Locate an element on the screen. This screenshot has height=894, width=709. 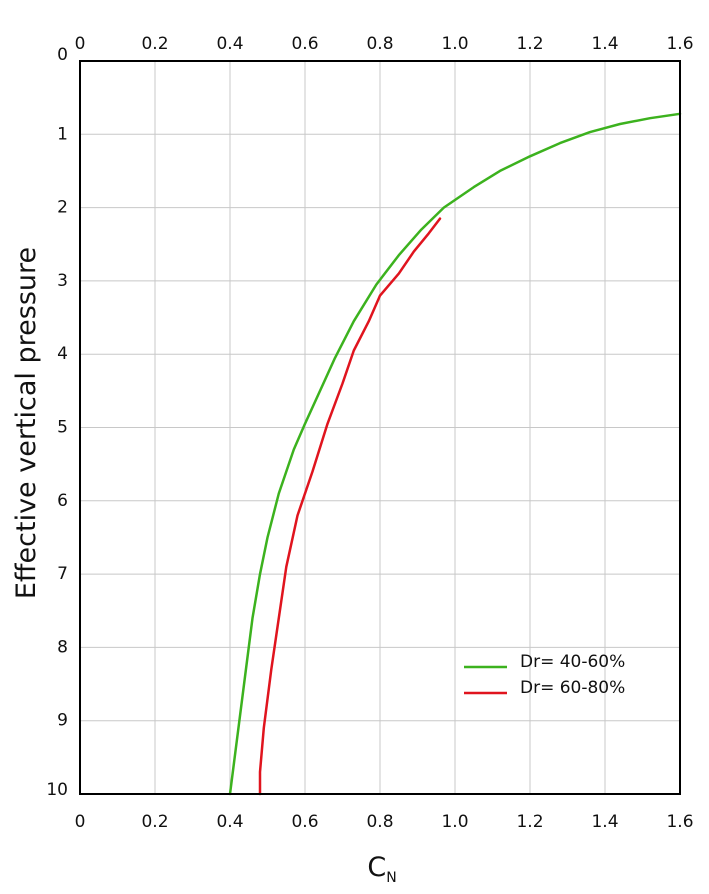
x-axis-label-main: C is located at coordinates (376, 867).